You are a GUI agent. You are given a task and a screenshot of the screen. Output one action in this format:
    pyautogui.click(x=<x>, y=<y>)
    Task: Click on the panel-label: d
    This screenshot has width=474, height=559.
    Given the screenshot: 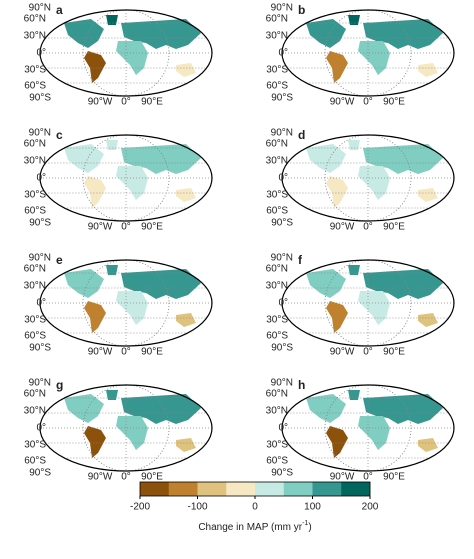 What is the action you would take?
    pyautogui.click(x=301, y=135)
    